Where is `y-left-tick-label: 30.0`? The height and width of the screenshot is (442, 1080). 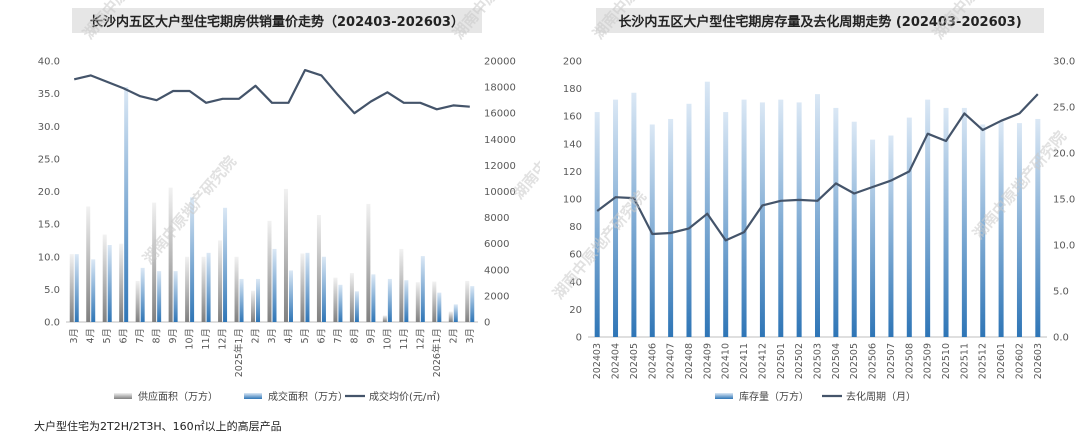
y-left-tick-label: 30.0 is located at coordinates (49, 127).